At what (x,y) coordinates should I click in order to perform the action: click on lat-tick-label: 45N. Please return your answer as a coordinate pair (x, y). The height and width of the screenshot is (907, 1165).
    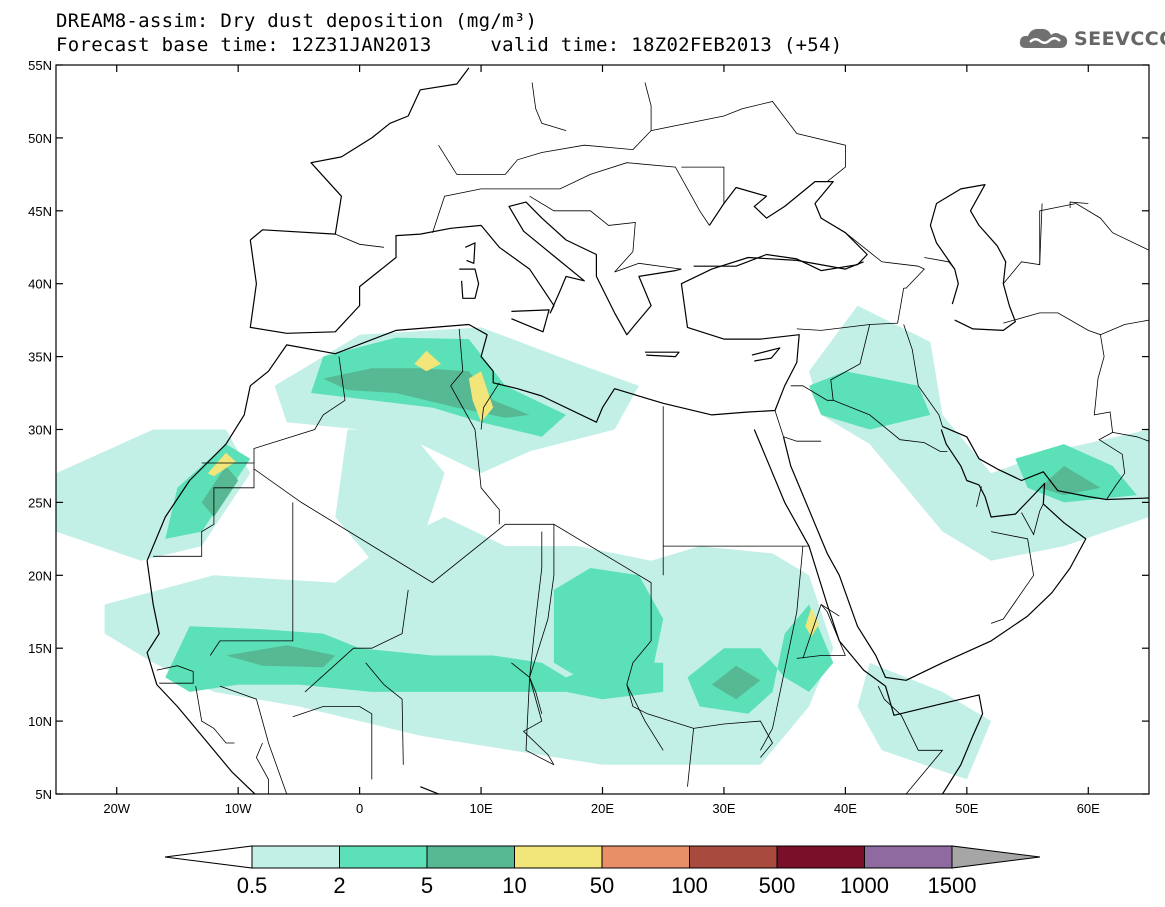
    Looking at the image, I should click on (40, 211).